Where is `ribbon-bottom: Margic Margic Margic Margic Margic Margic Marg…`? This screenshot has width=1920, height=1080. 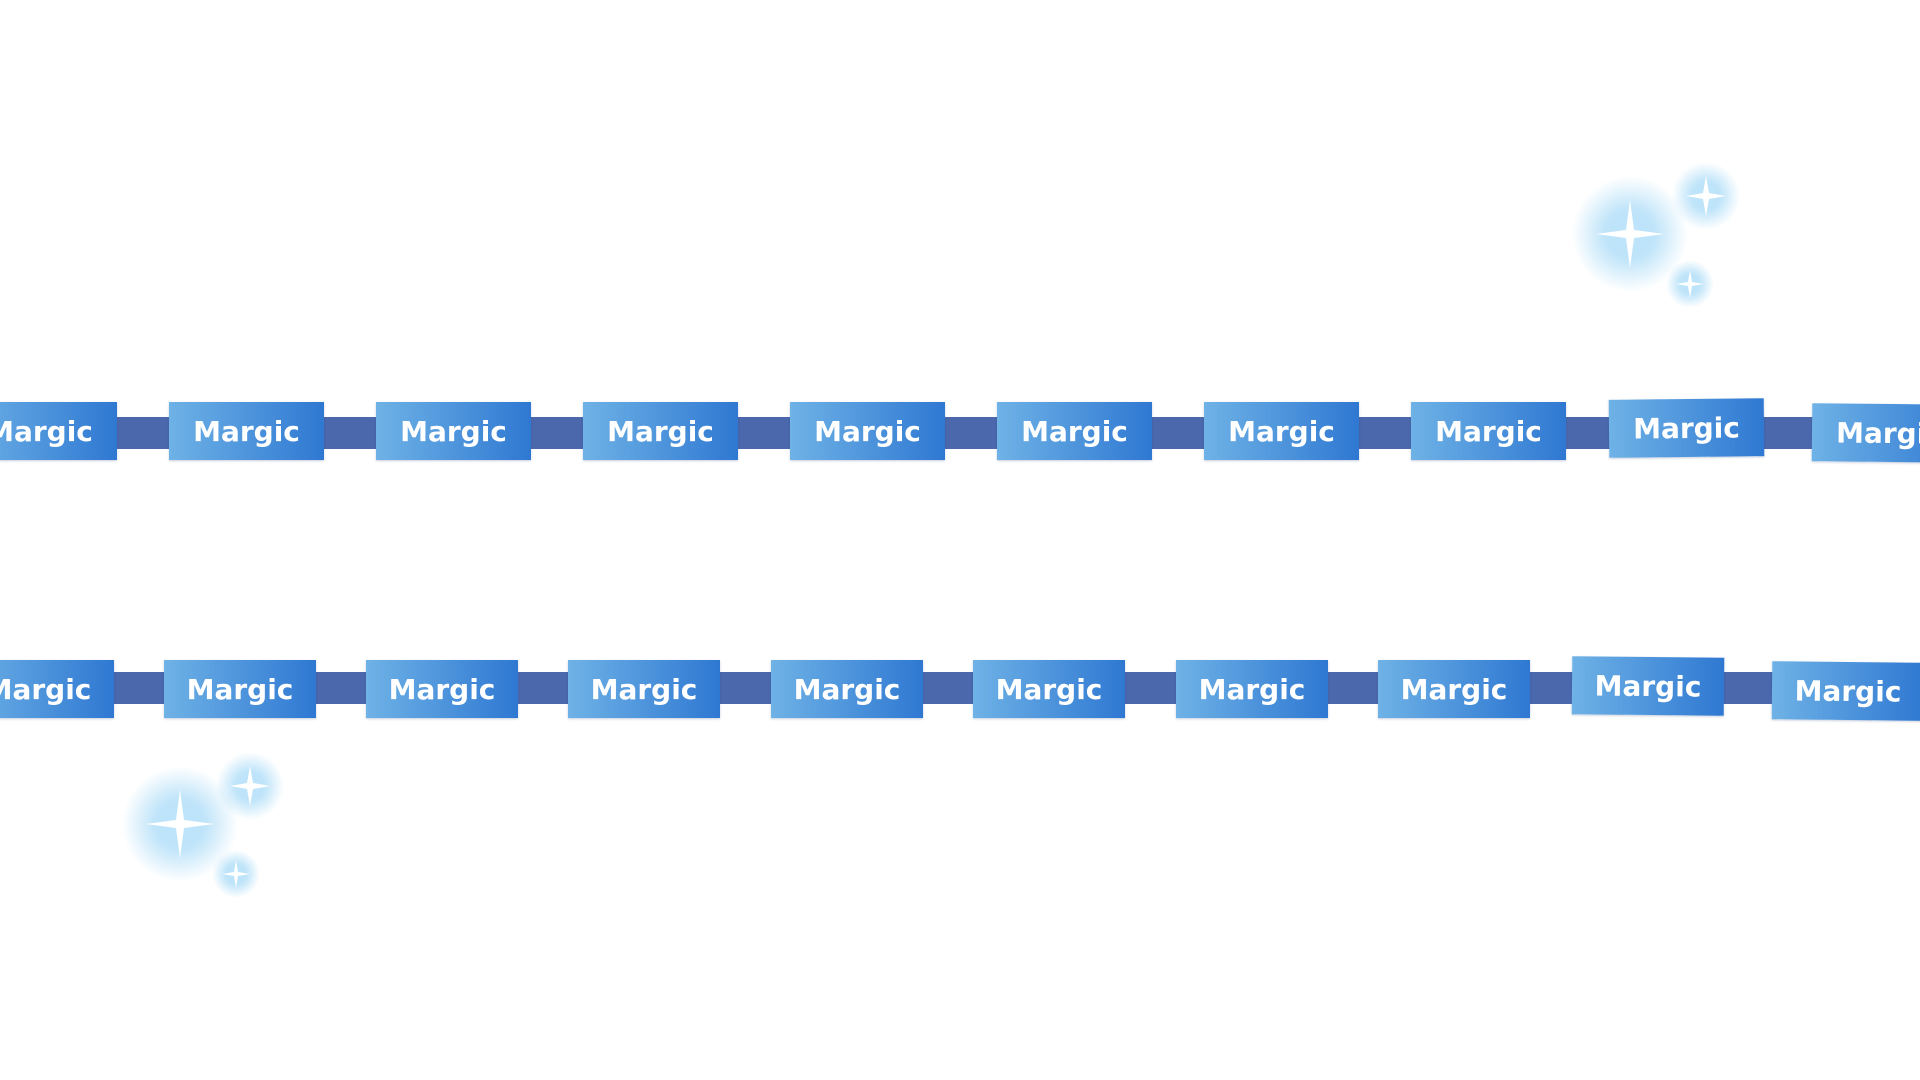
ribbon-bottom: Margic Margic Margic Margic Margic Margic Marg… is located at coordinates (960, 689).